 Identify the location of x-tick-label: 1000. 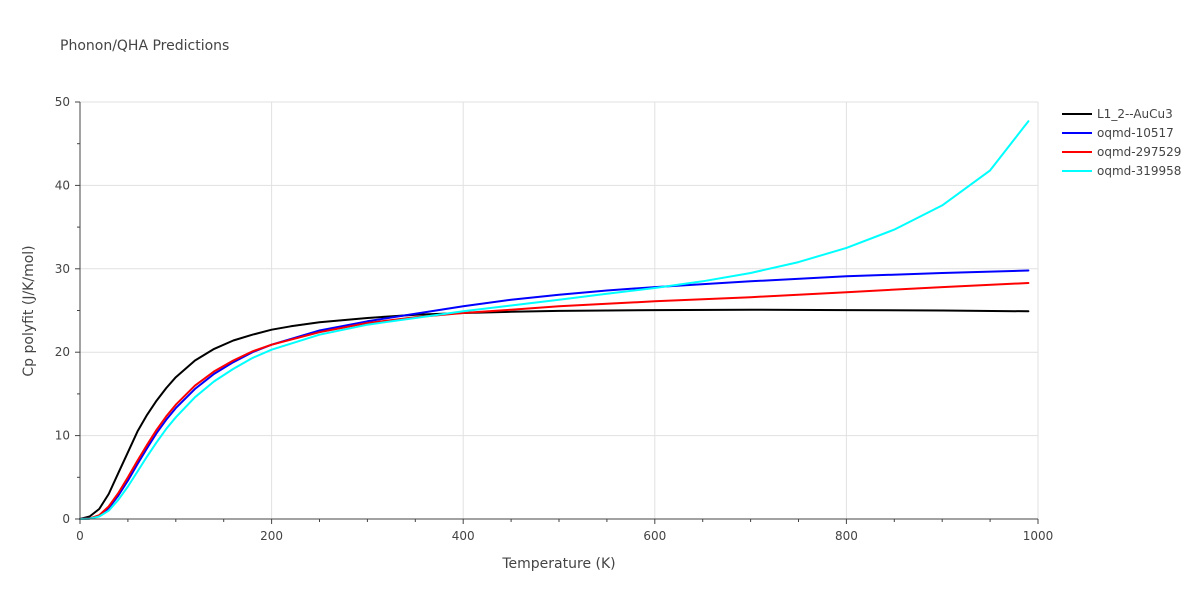
(1038, 536).